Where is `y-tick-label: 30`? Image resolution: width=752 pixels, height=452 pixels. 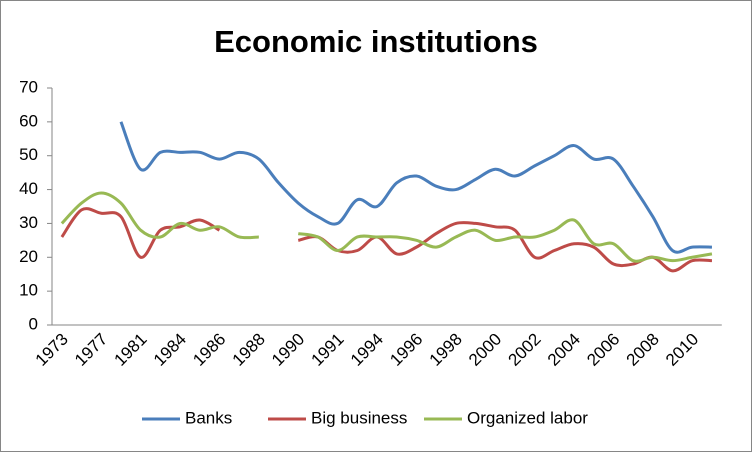 y-tick-label: 30 is located at coordinates (28, 222).